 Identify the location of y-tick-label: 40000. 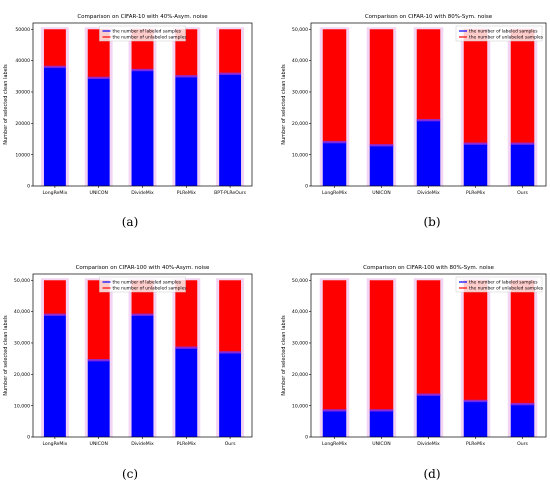
(22, 61).